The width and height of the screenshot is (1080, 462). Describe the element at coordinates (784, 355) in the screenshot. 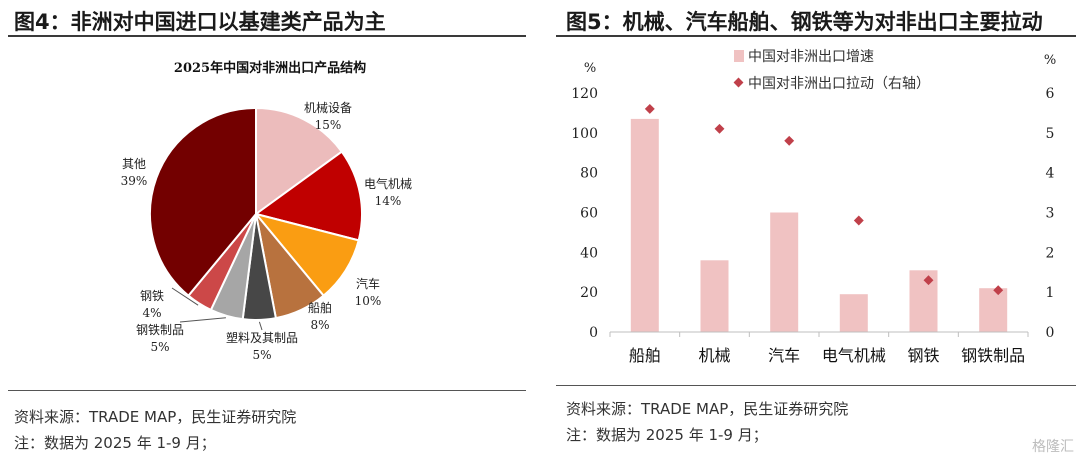

I see `x-category-label-3: 汽车` at that location.